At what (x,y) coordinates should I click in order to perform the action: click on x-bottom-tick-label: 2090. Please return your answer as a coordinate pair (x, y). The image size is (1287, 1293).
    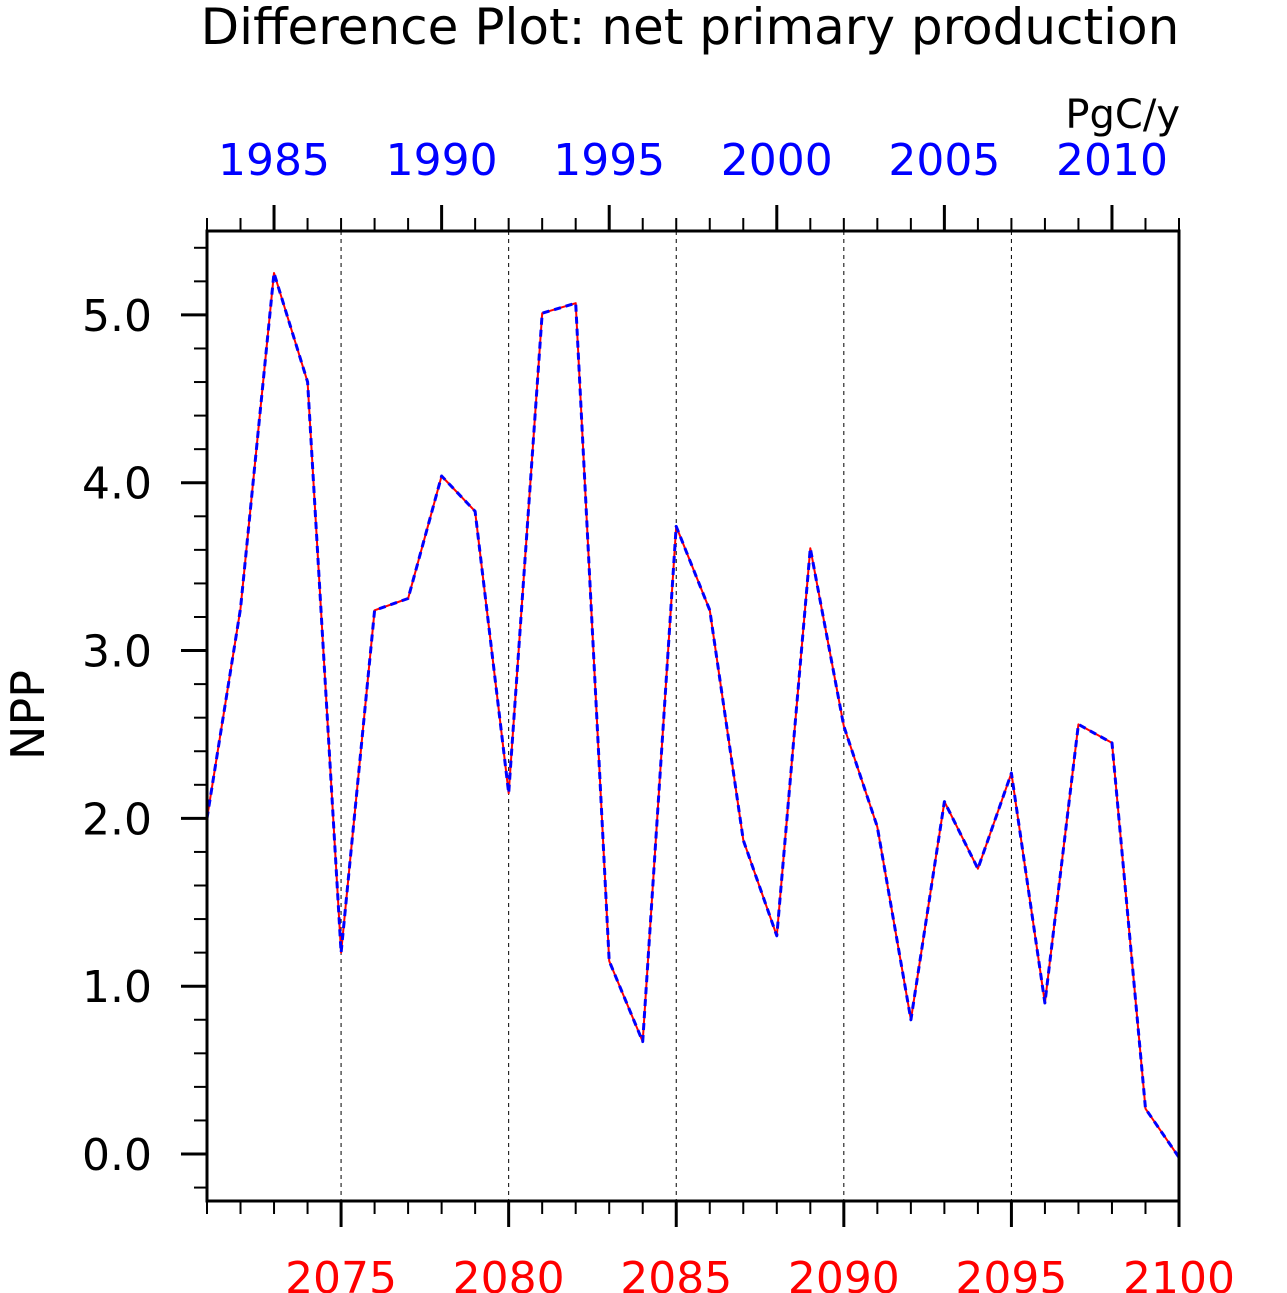
    Looking at the image, I should click on (844, 1273).